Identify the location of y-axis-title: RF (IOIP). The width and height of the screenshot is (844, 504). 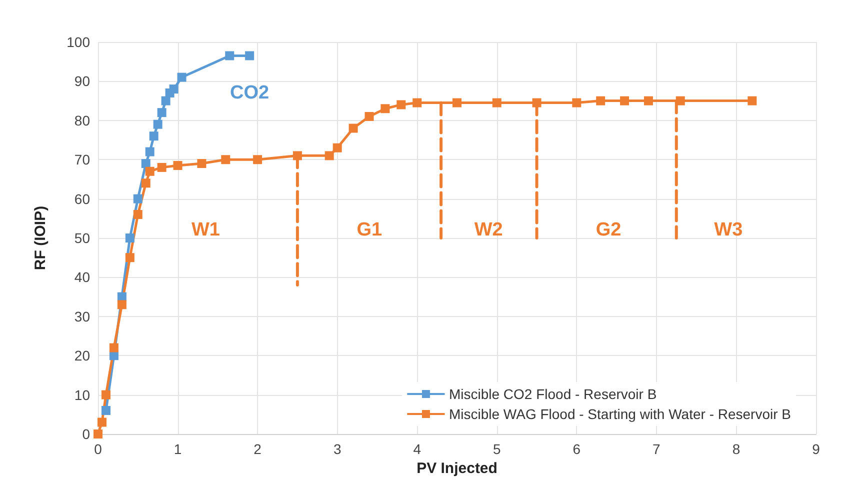
(40, 238).